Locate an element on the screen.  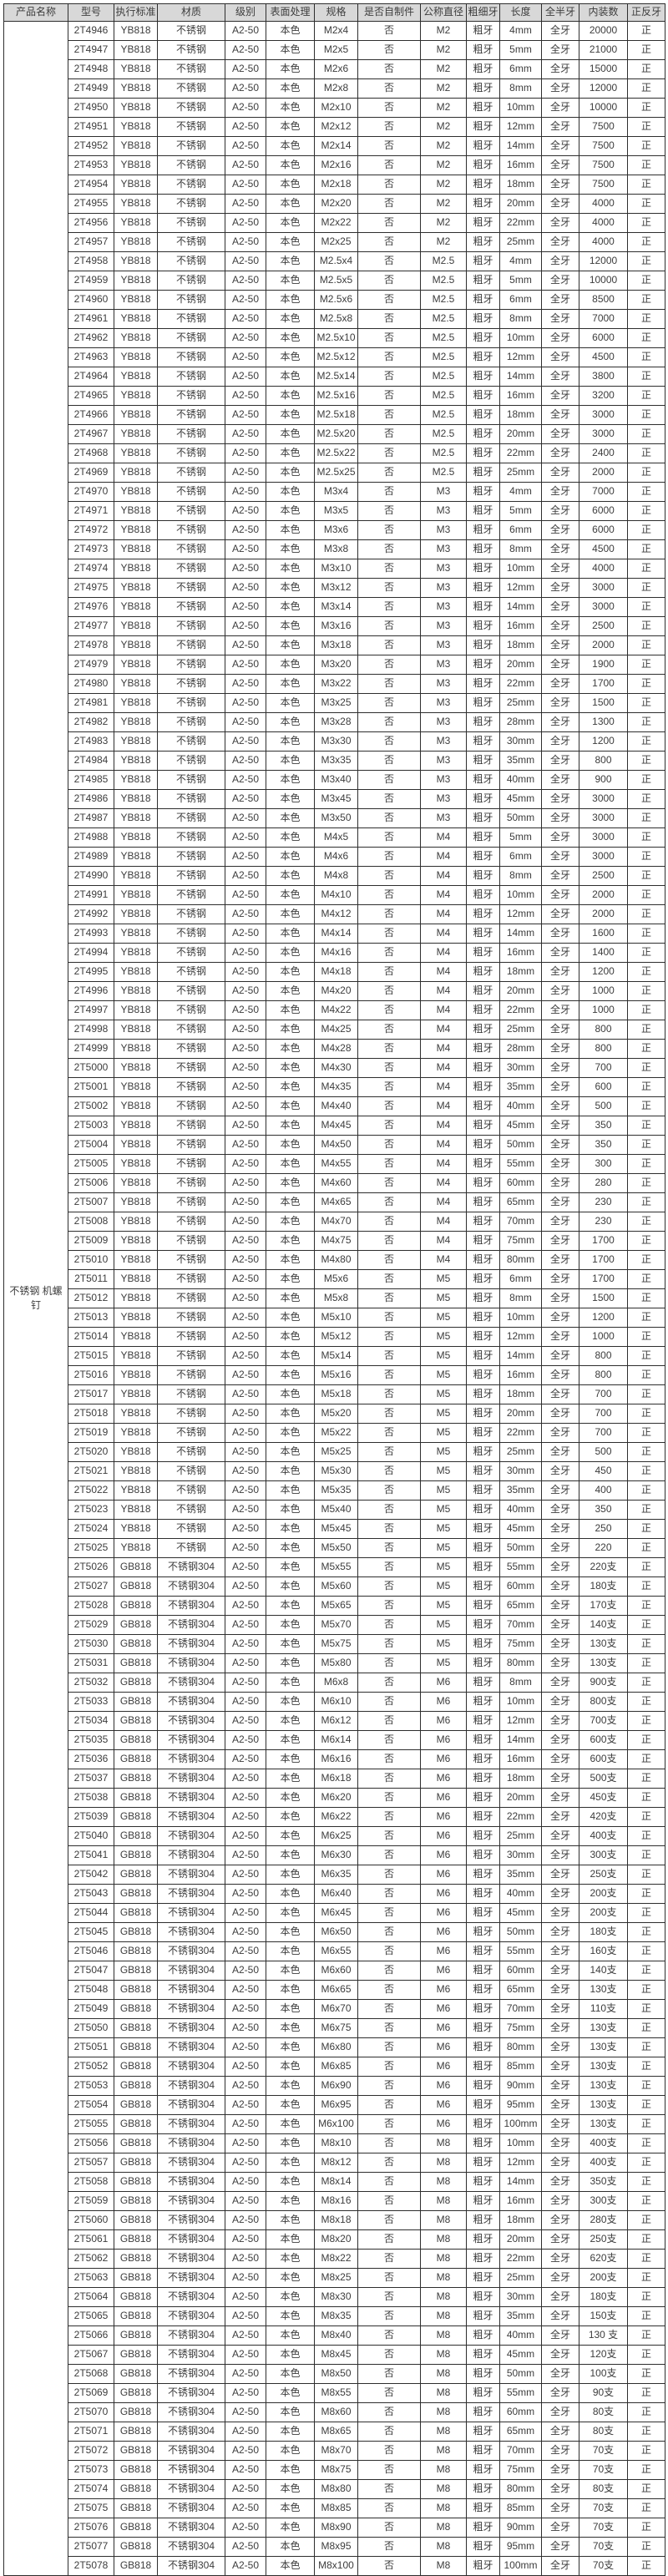
spec-cell: M4x75 is located at coordinates (336, 1241).